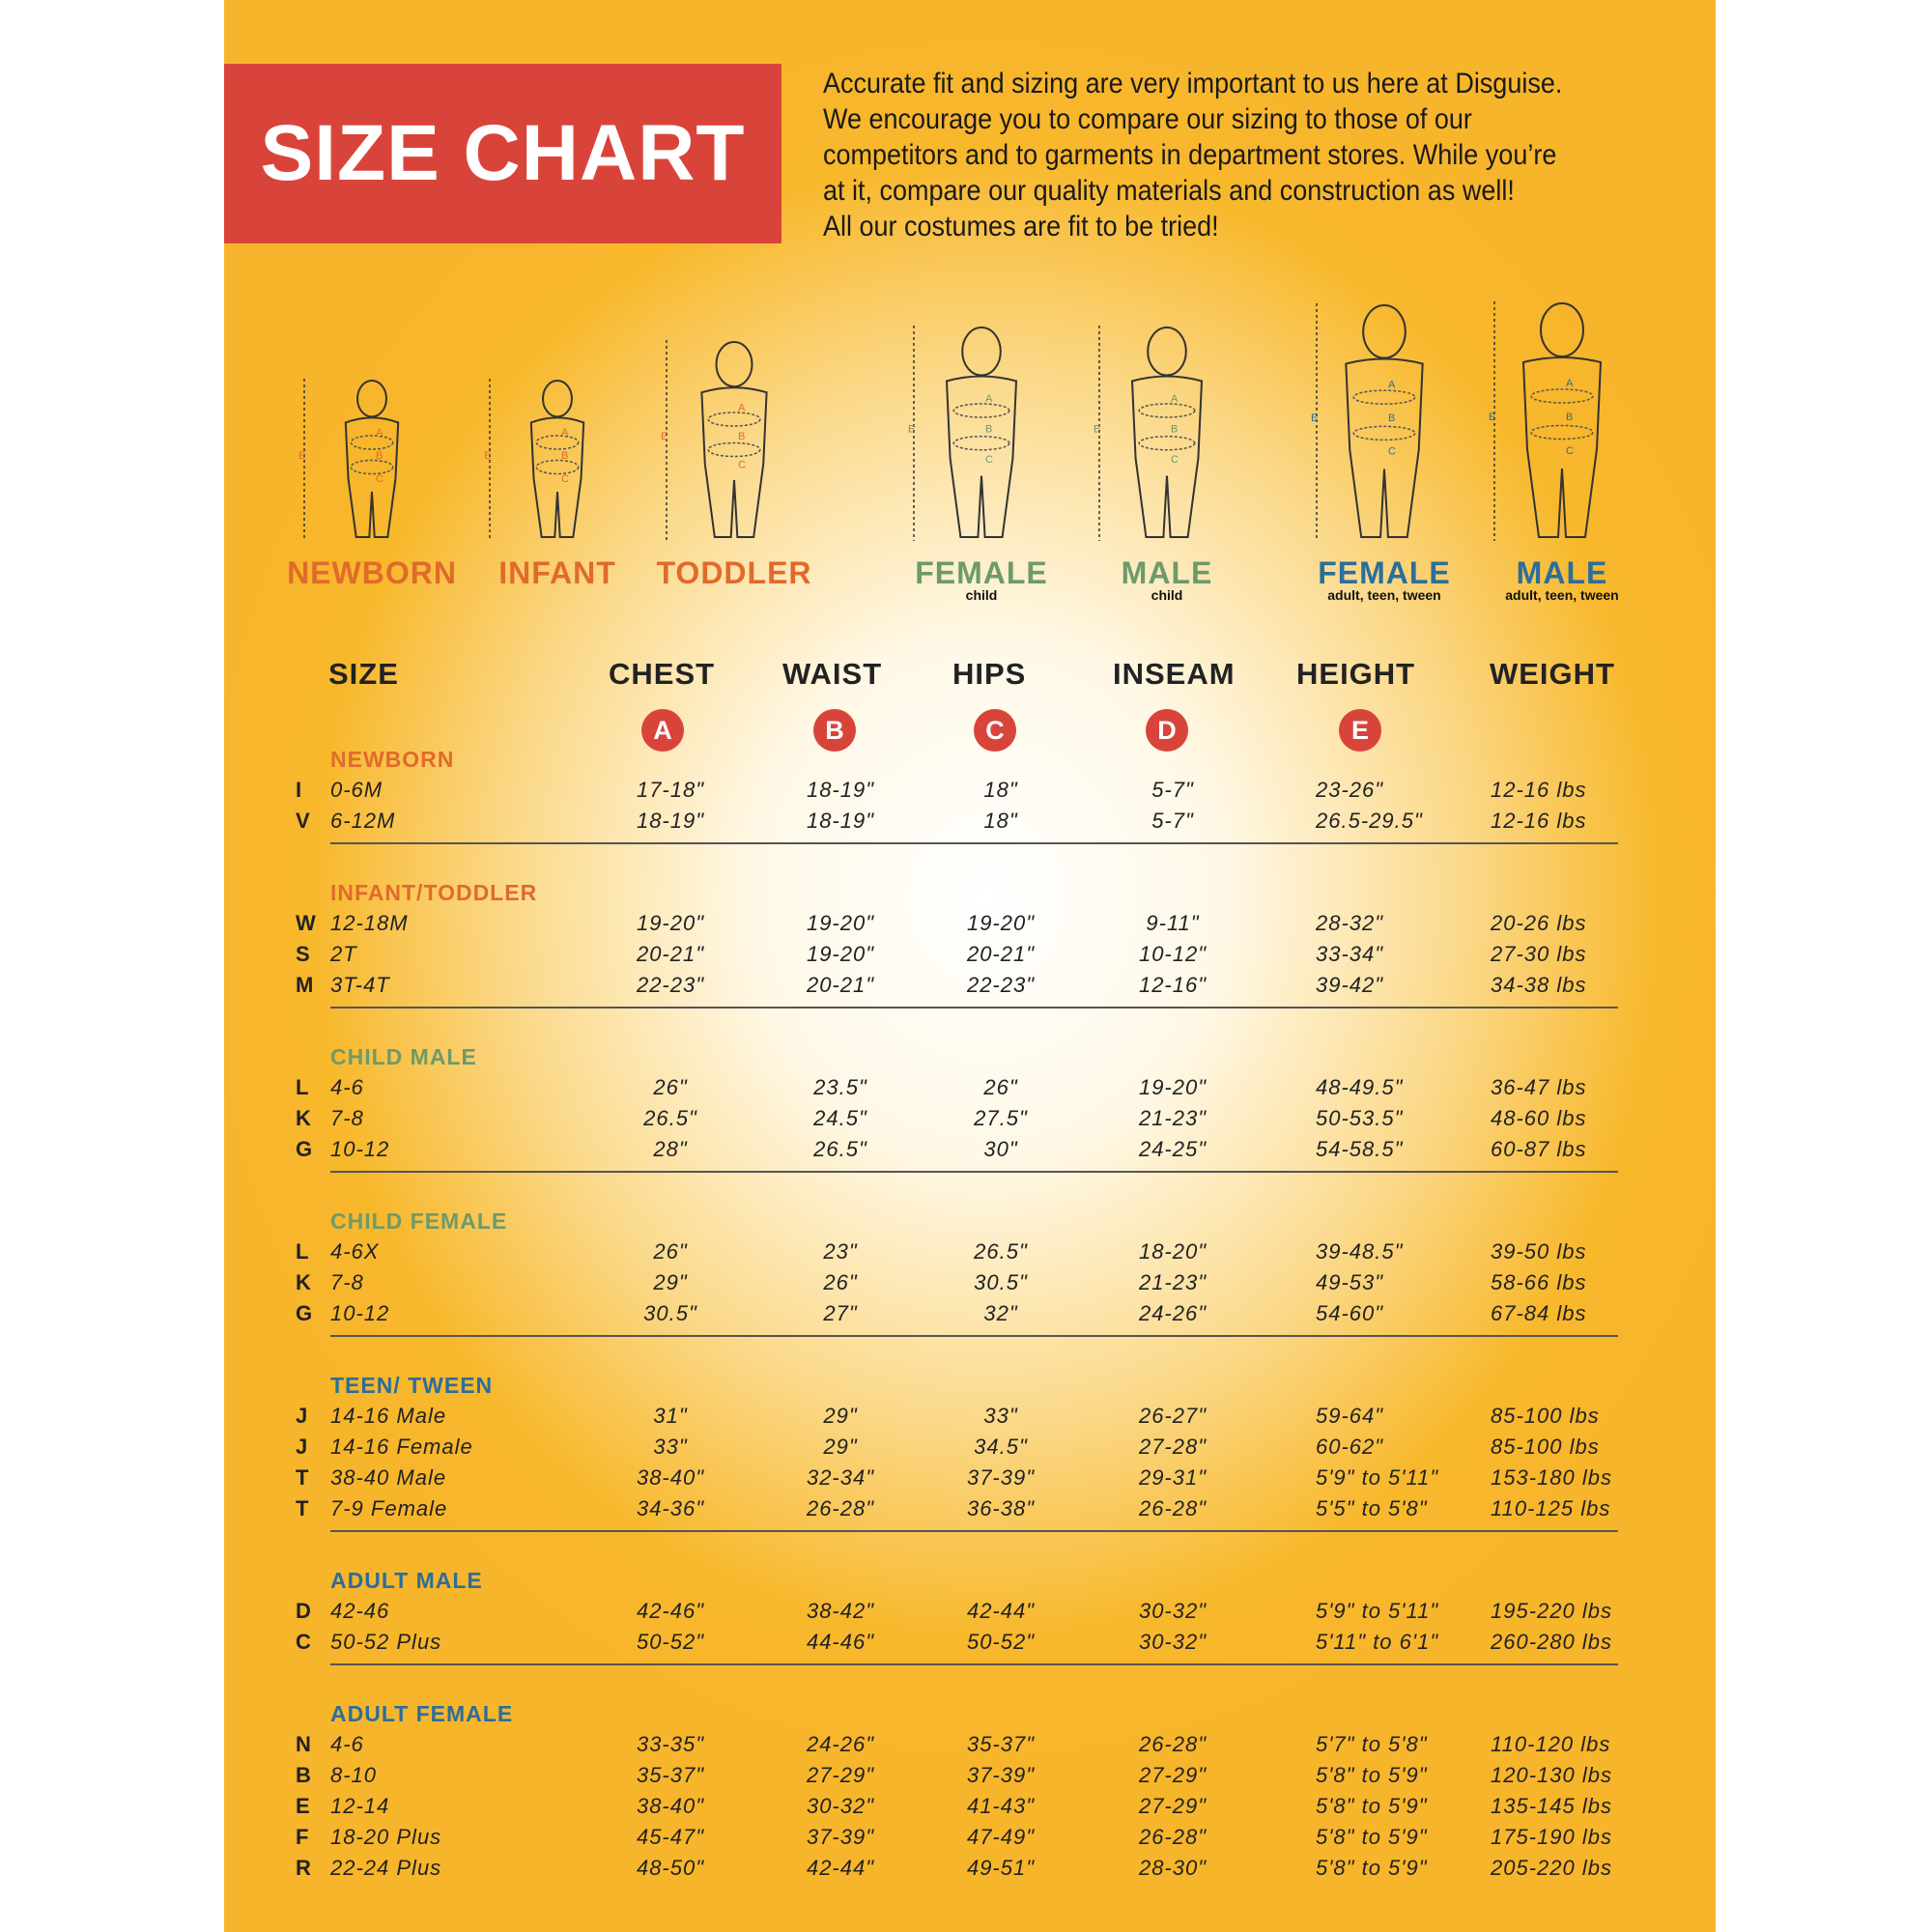 The width and height of the screenshot is (1932, 1932). I want to click on cell-waist: 23.5", so click(840, 1087).